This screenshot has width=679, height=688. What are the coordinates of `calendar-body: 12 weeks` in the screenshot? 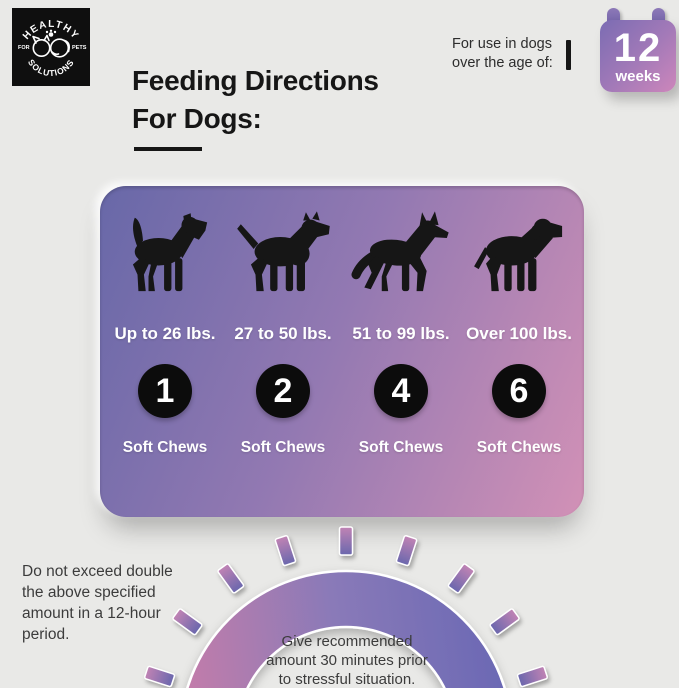 It's located at (638, 56).